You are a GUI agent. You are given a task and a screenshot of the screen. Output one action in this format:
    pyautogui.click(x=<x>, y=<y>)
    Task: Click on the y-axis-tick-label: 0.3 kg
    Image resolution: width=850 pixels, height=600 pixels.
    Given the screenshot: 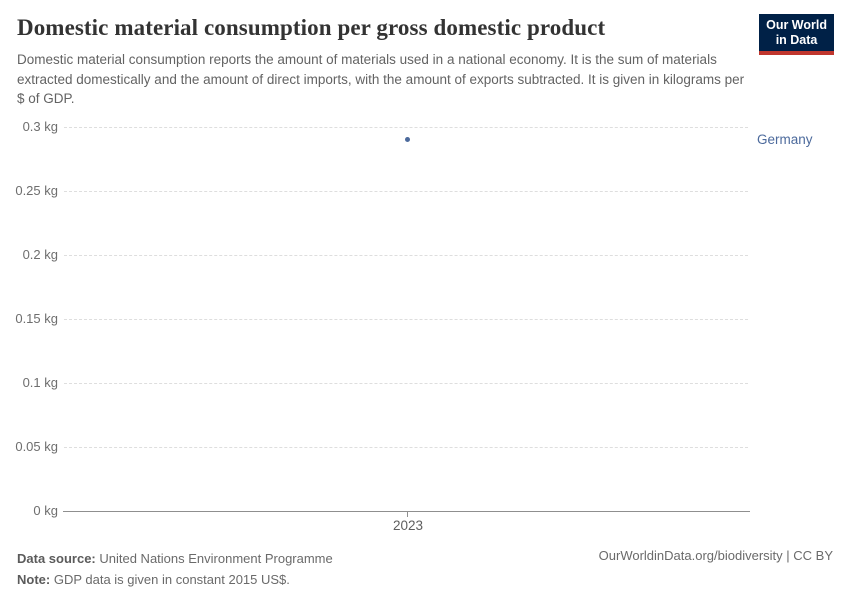 What is the action you would take?
    pyautogui.click(x=40, y=126)
    